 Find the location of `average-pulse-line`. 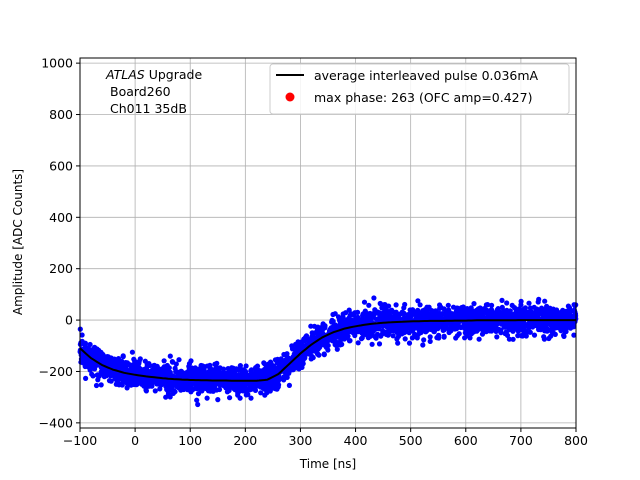

average-pulse-line is located at coordinates (327, 350).